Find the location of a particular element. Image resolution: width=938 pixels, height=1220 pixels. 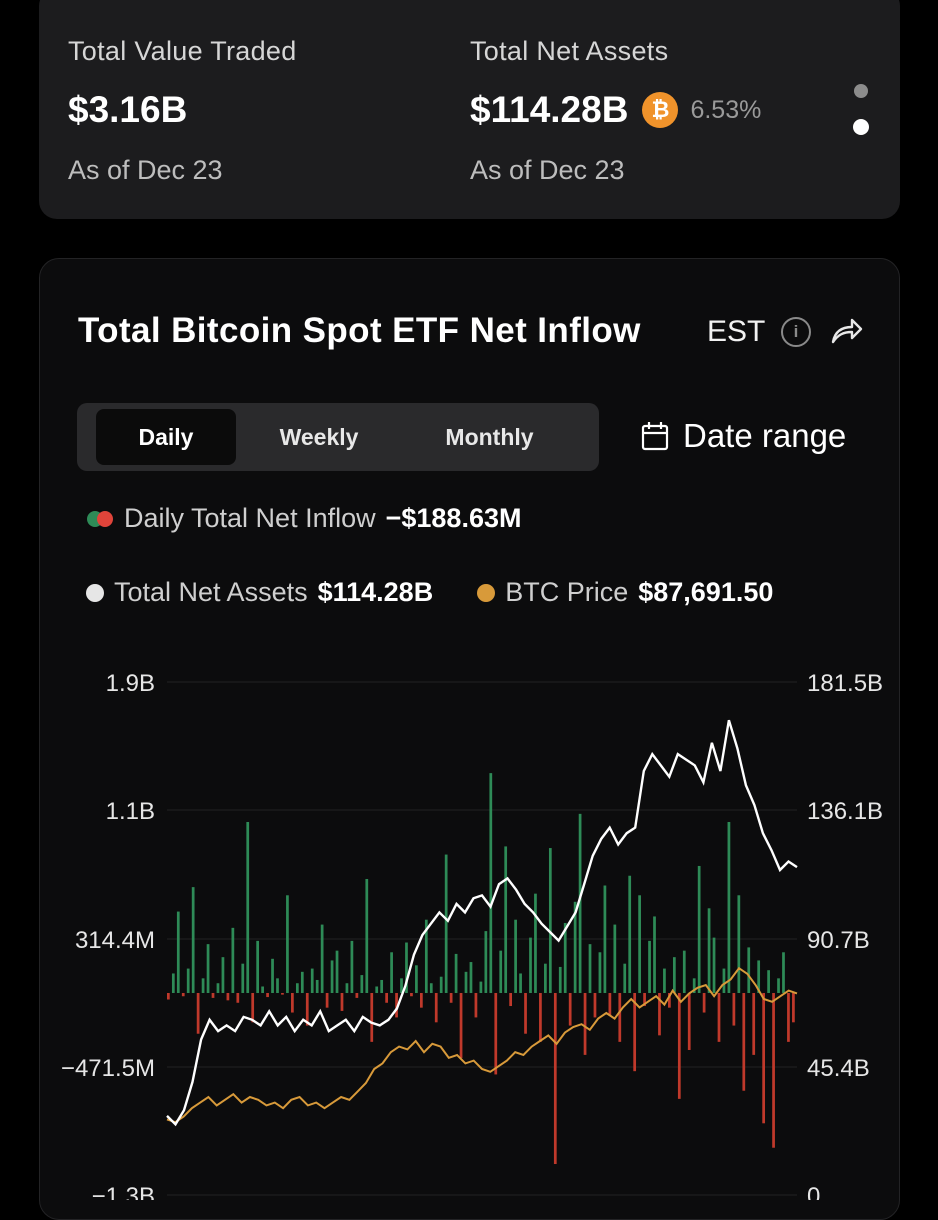

stat-value: $3.16B is located at coordinates (182, 110).